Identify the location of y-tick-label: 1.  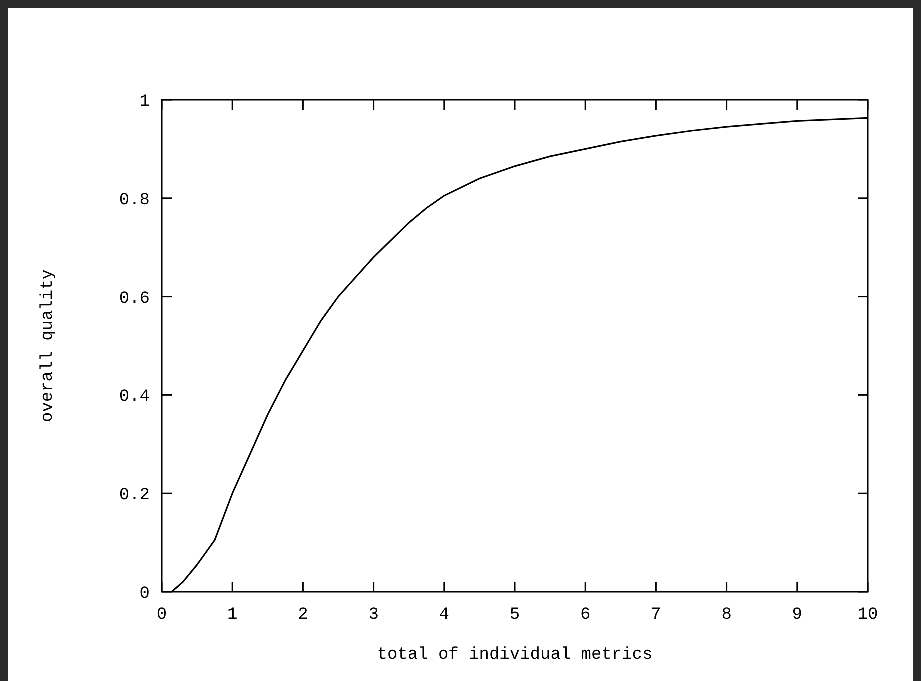
(145, 102).